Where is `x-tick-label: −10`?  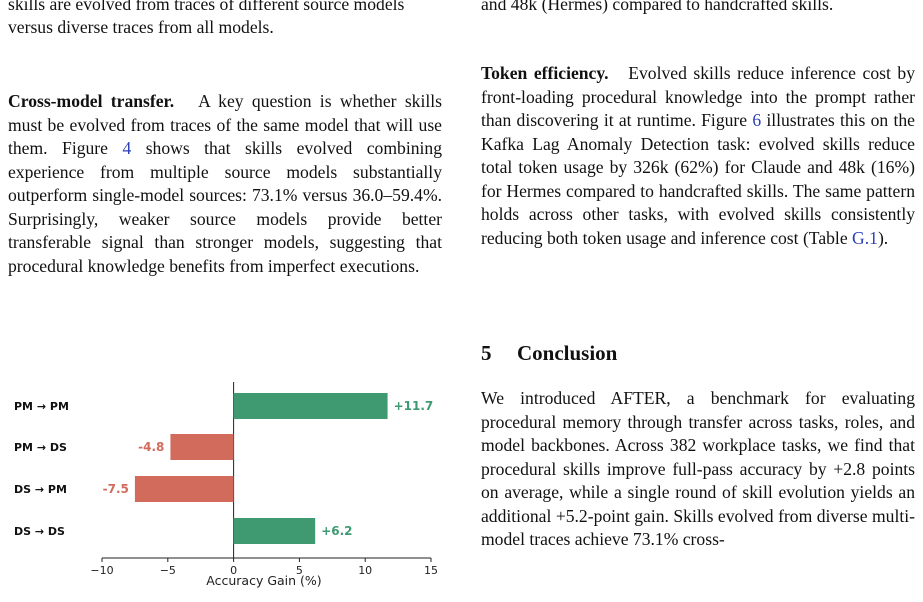 x-tick-label: −10 is located at coordinates (101, 570).